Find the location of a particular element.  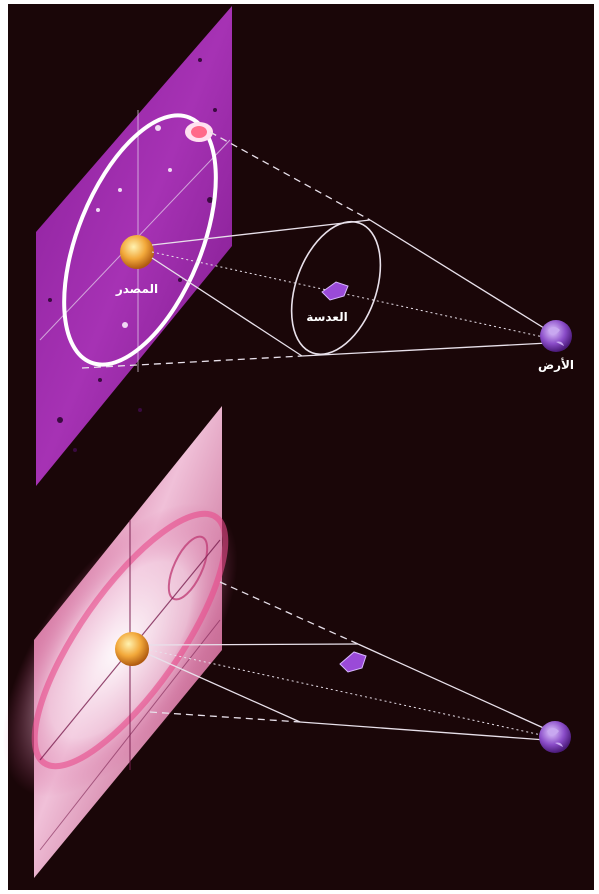

lower-source-star is located at coordinates (132, 649).